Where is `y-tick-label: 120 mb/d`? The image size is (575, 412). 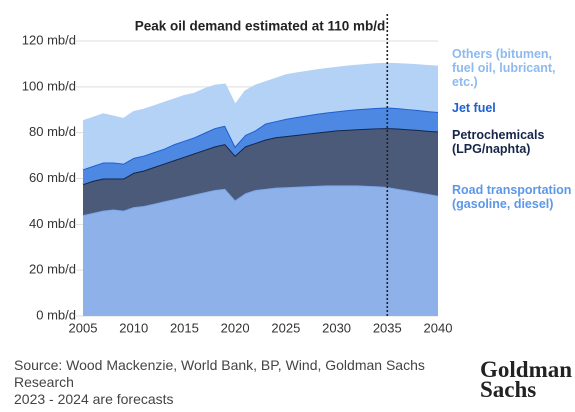
y-tick-label: 120 mb/d is located at coordinates (49, 39).